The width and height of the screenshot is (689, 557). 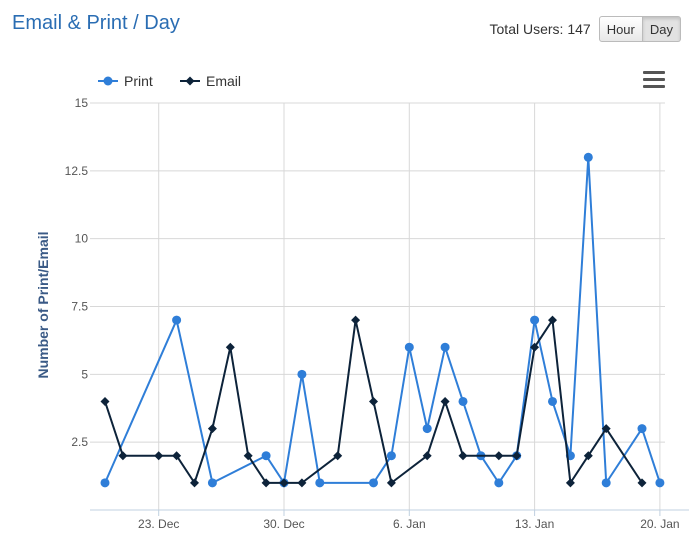 What do you see at coordinates (96, 23) in the screenshot?
I see `chart-title: Email & Print / Day` at bounding box center [96, 23].